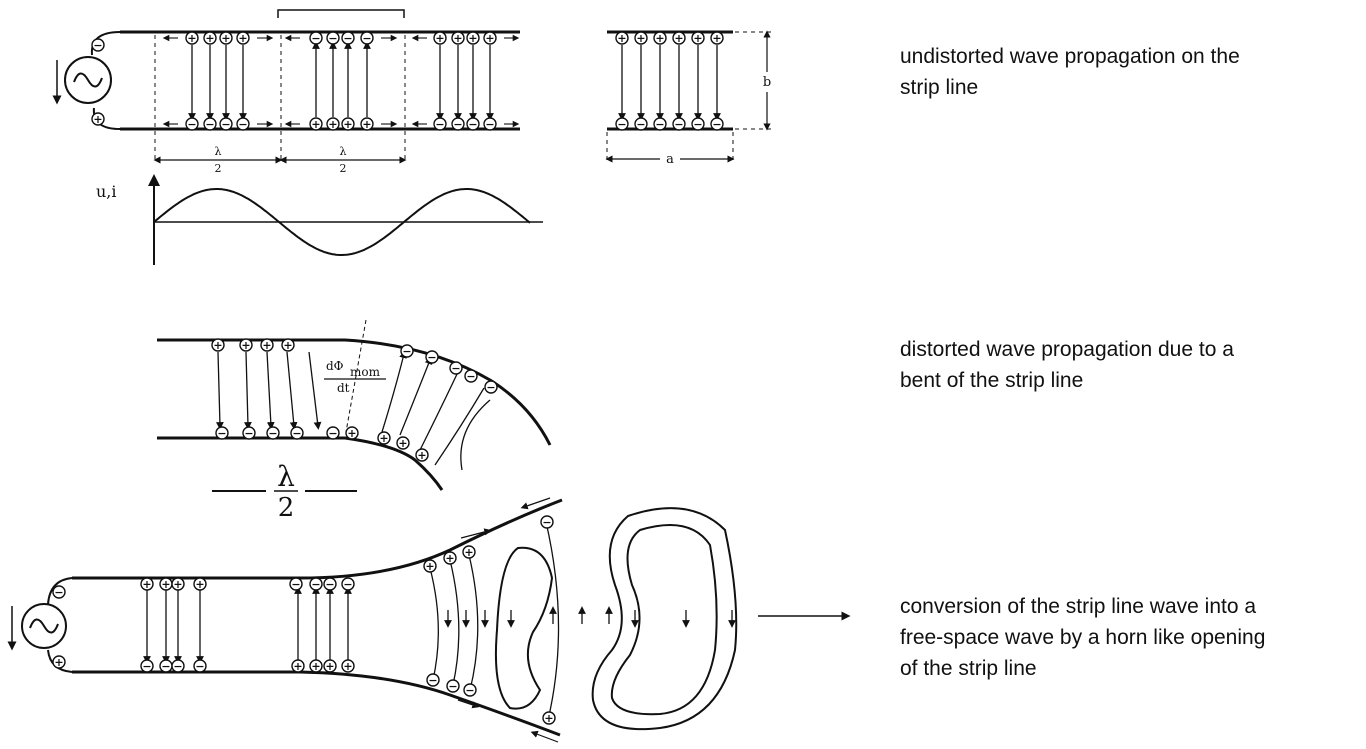  I want to click on caption-distorted-line-2: bent of the strip line, so click(992, 380).